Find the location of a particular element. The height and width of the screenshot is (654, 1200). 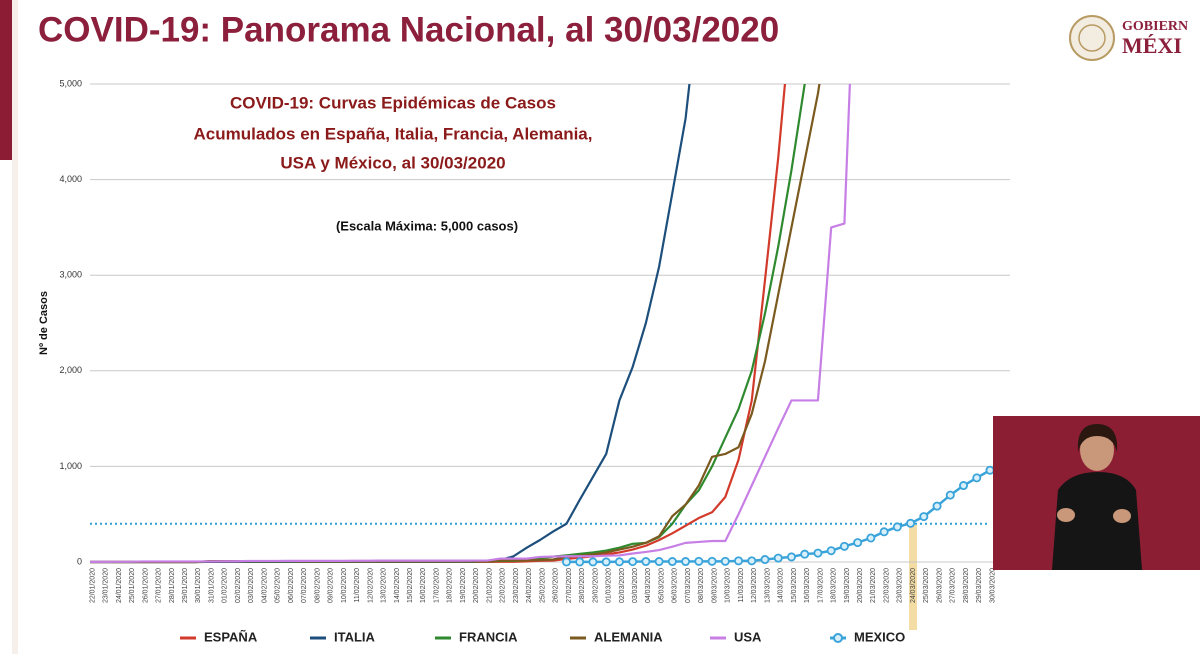

x-tick-label: 29/03/2020 is located at coordinates (979, 585).